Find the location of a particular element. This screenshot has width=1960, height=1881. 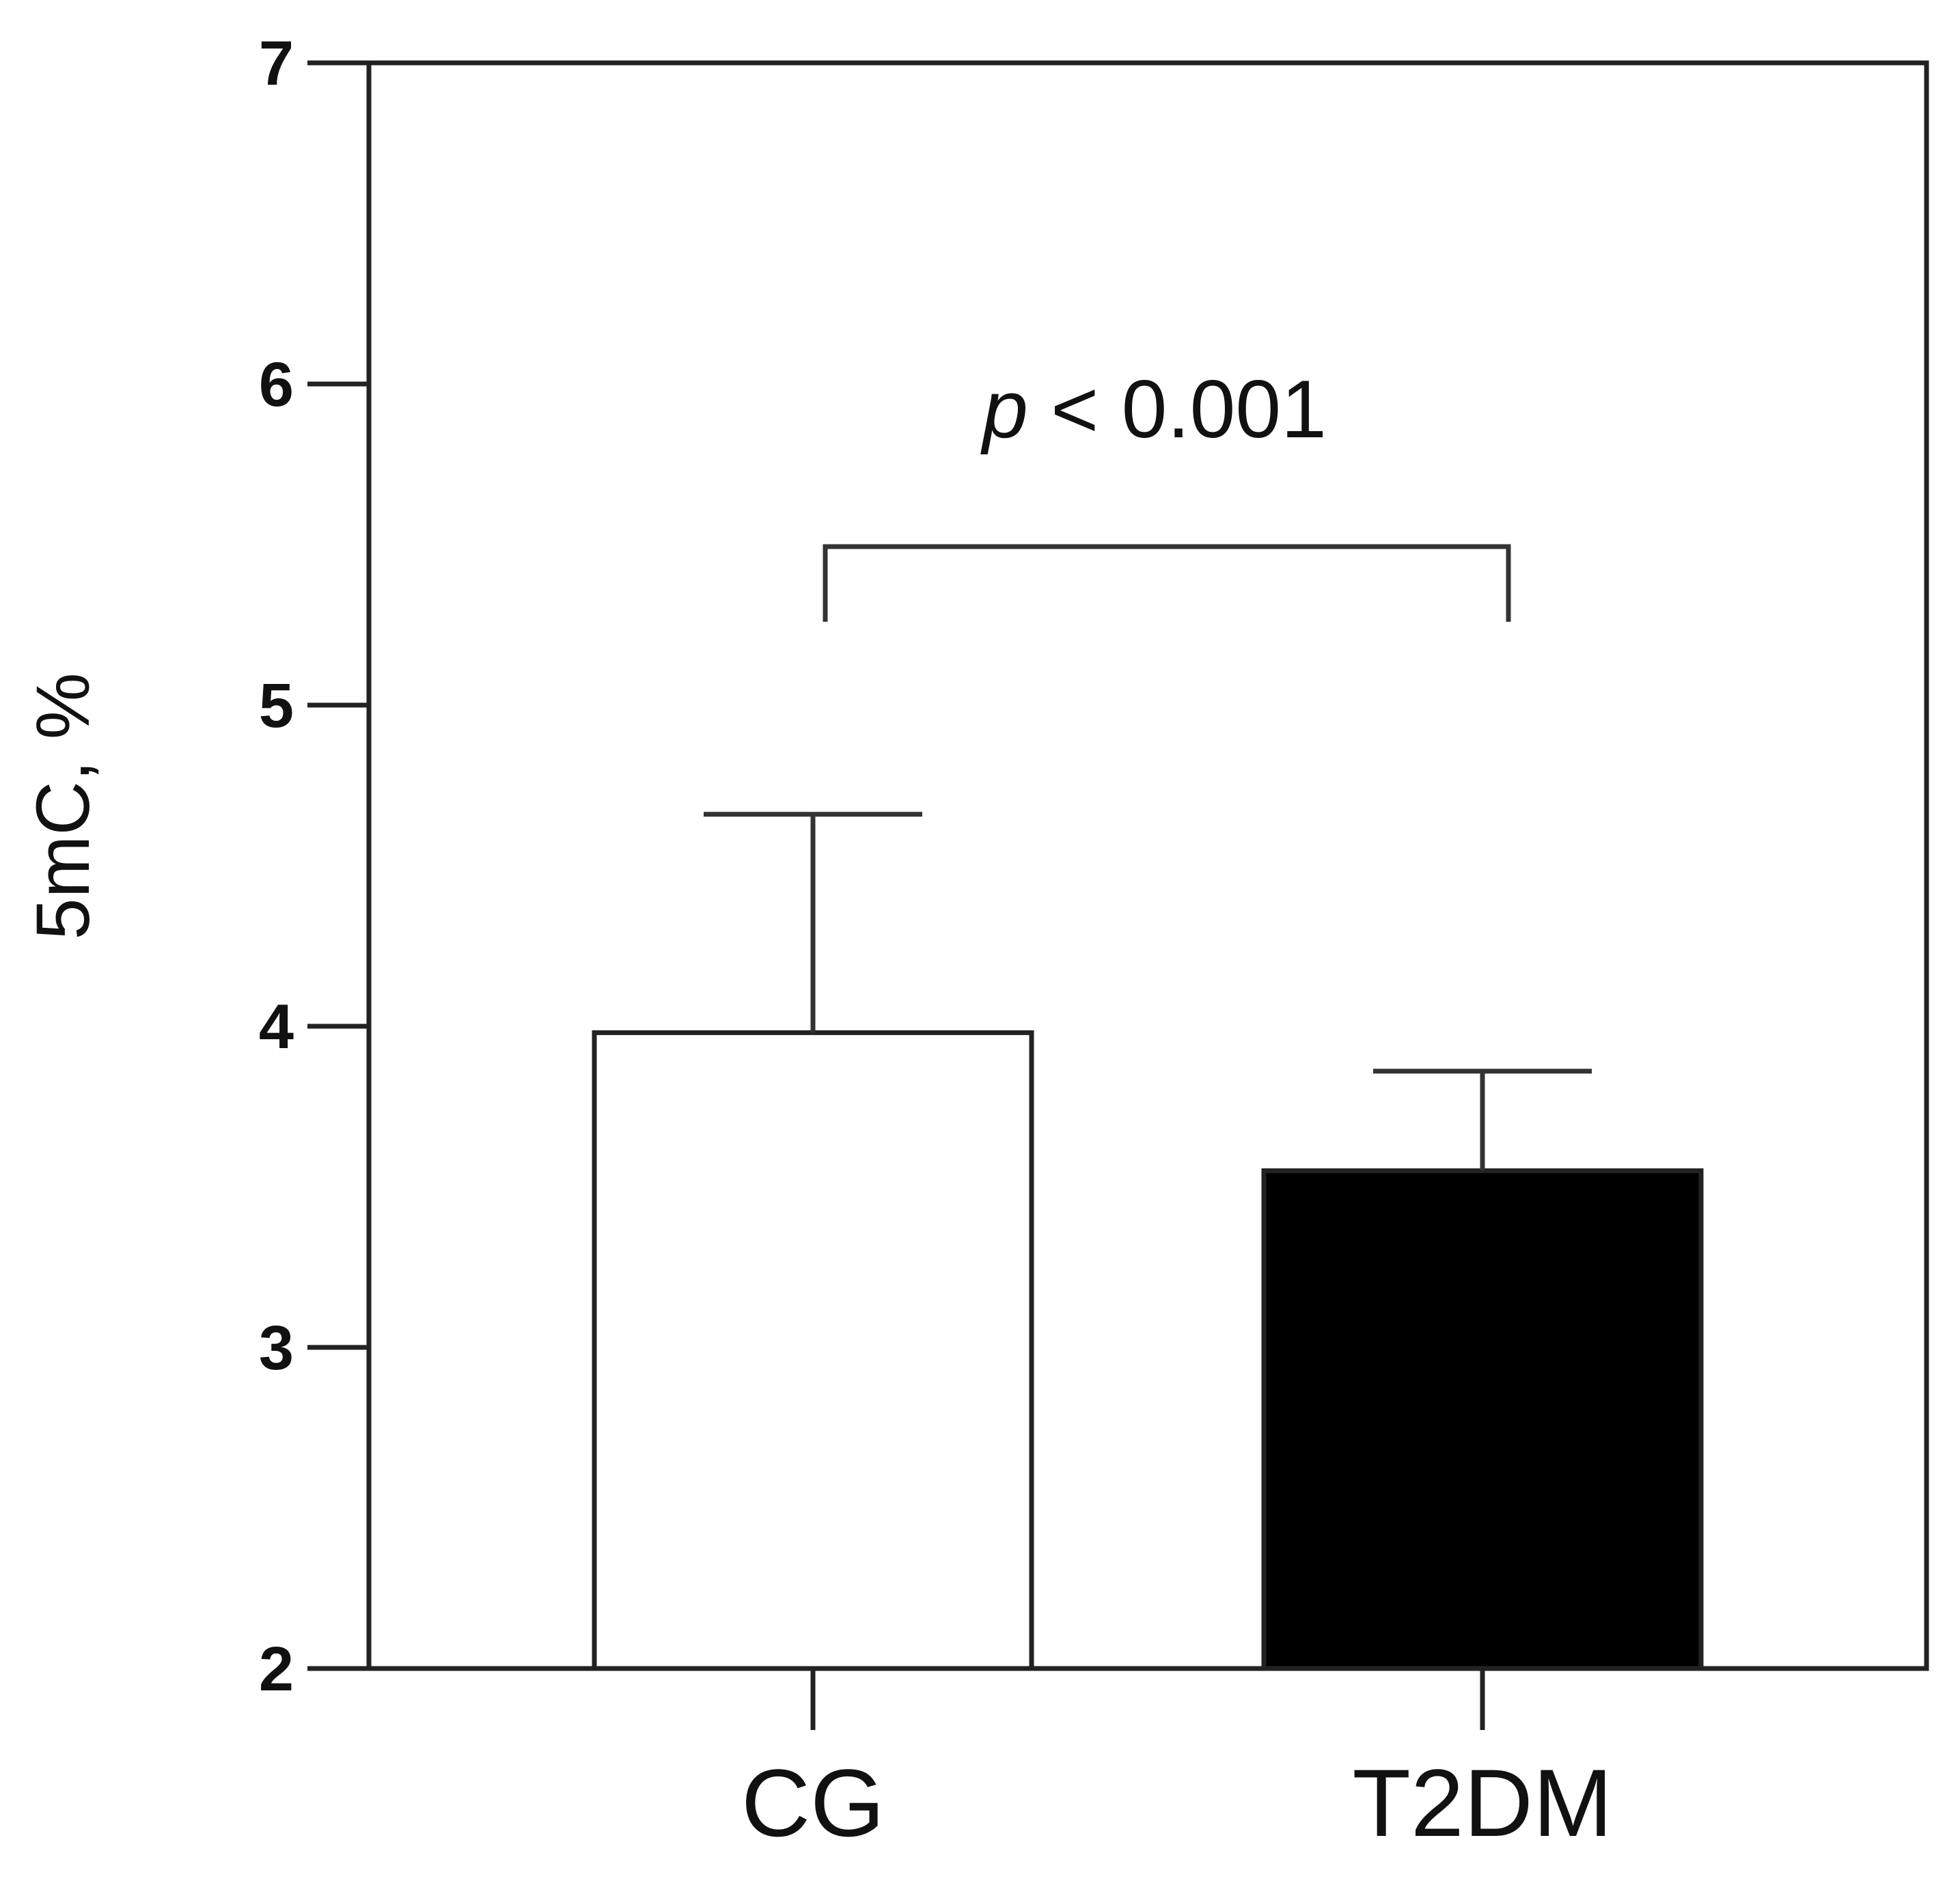

p-value-annotation: p < 0.001 is located at coordinates (1154, 409).